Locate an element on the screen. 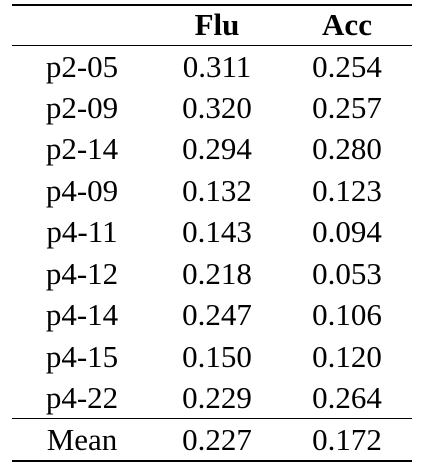 The image size is (445, 467). header-label-cell is located at coordinates (82, 25).